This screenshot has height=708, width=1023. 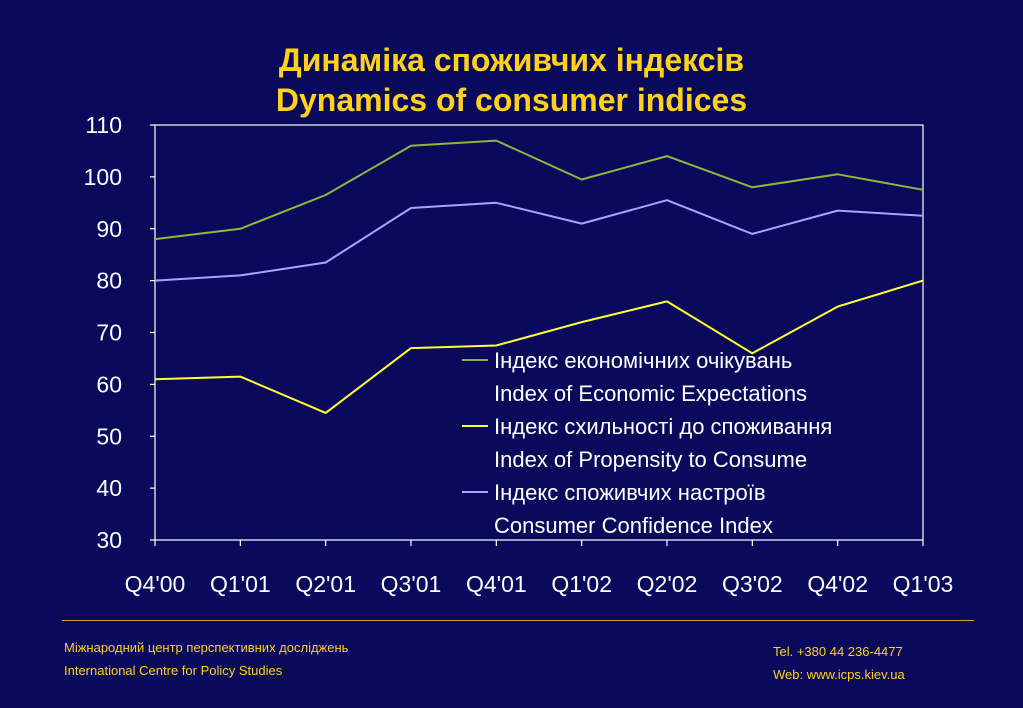 I want to click on footer-divider, so click(x=518, y=620).